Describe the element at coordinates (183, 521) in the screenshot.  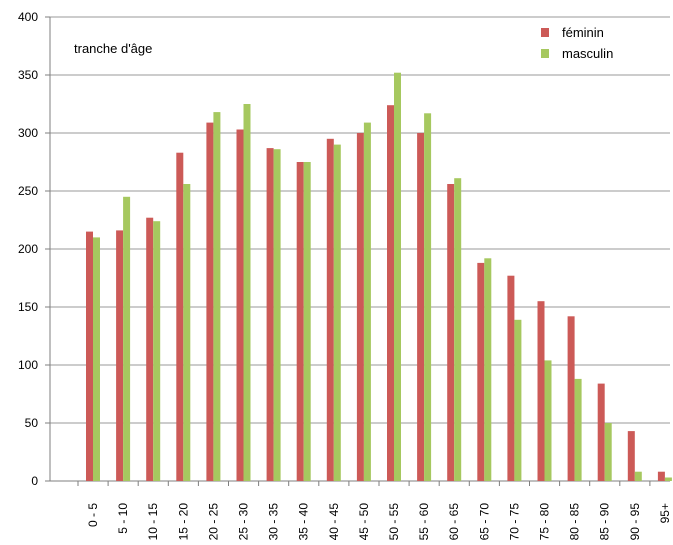
I see `x-tick-label: 15 - 20` at that location.